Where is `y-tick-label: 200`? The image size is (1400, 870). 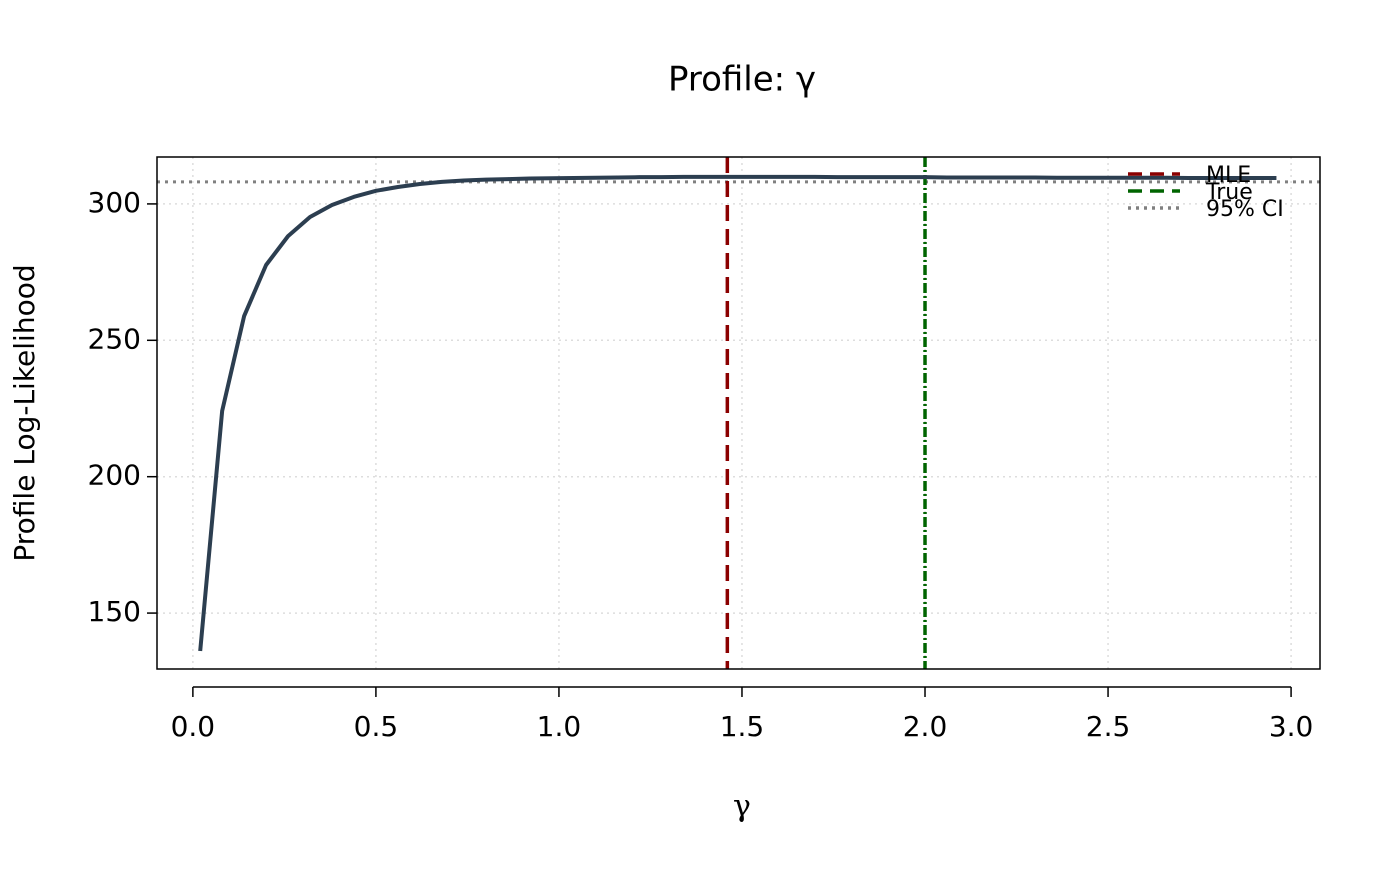 y-tick-label: 200 is located at coordinates (114, 475).